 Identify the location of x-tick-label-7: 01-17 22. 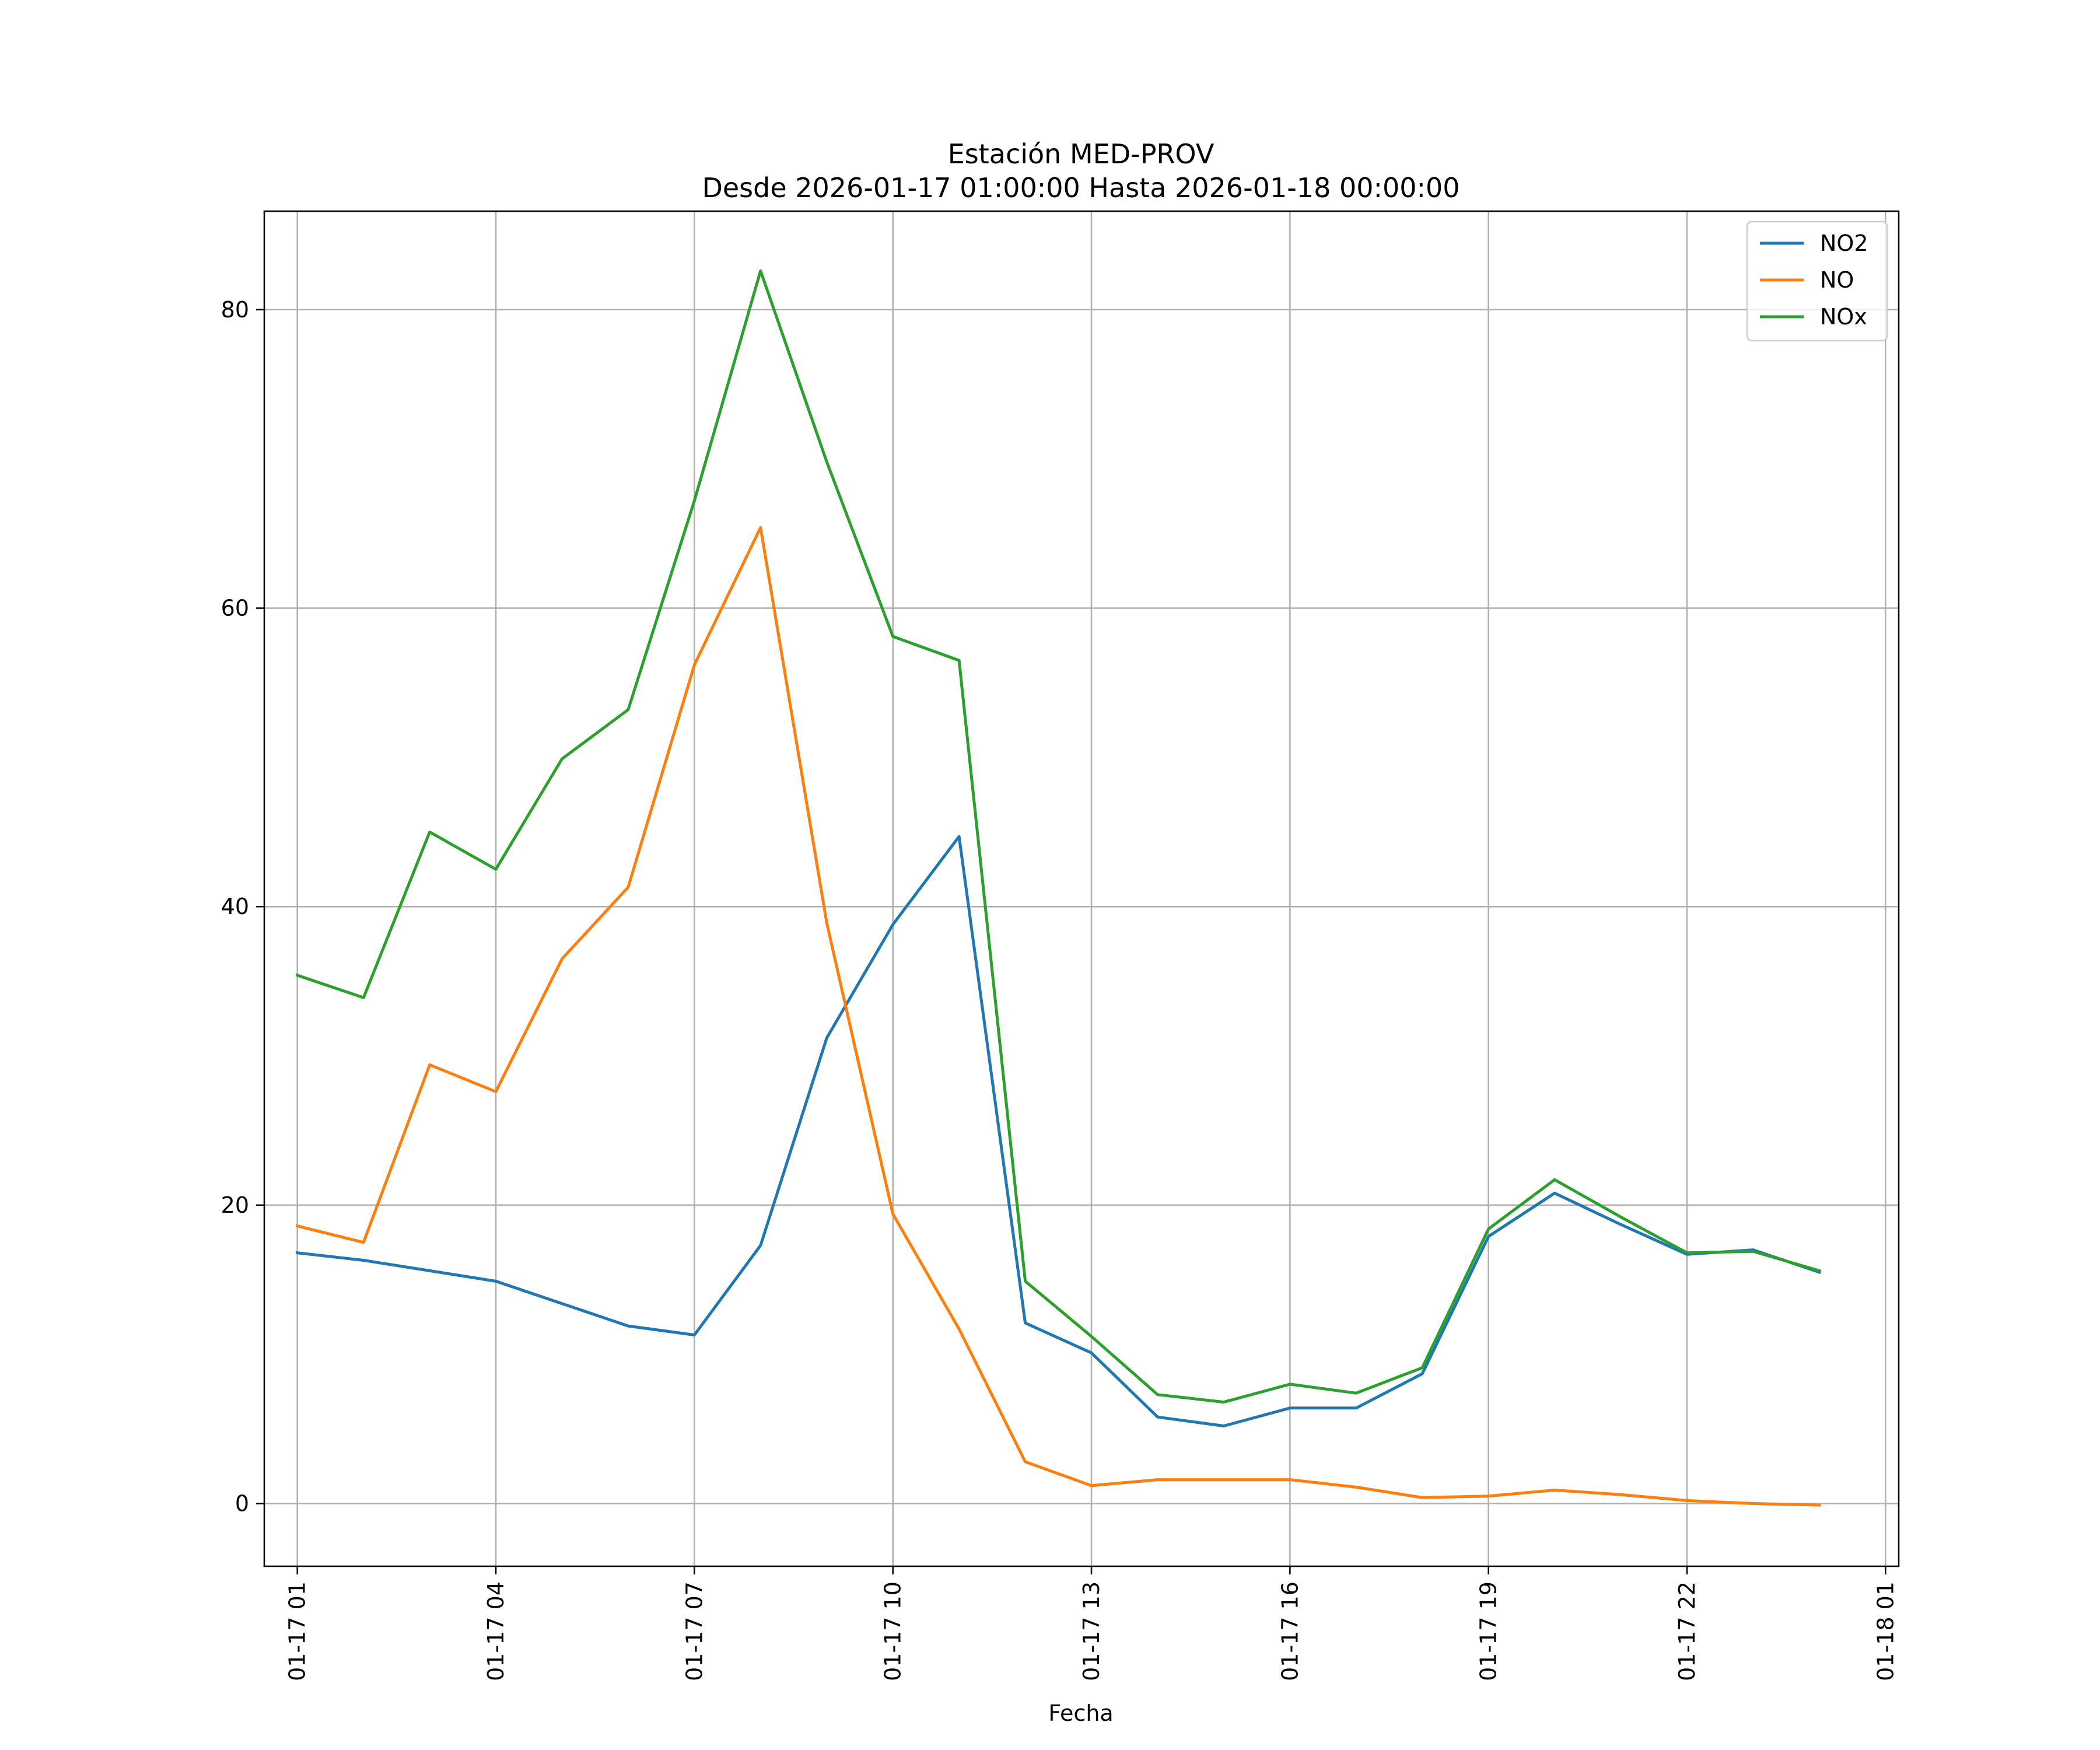
(1687, 1631).